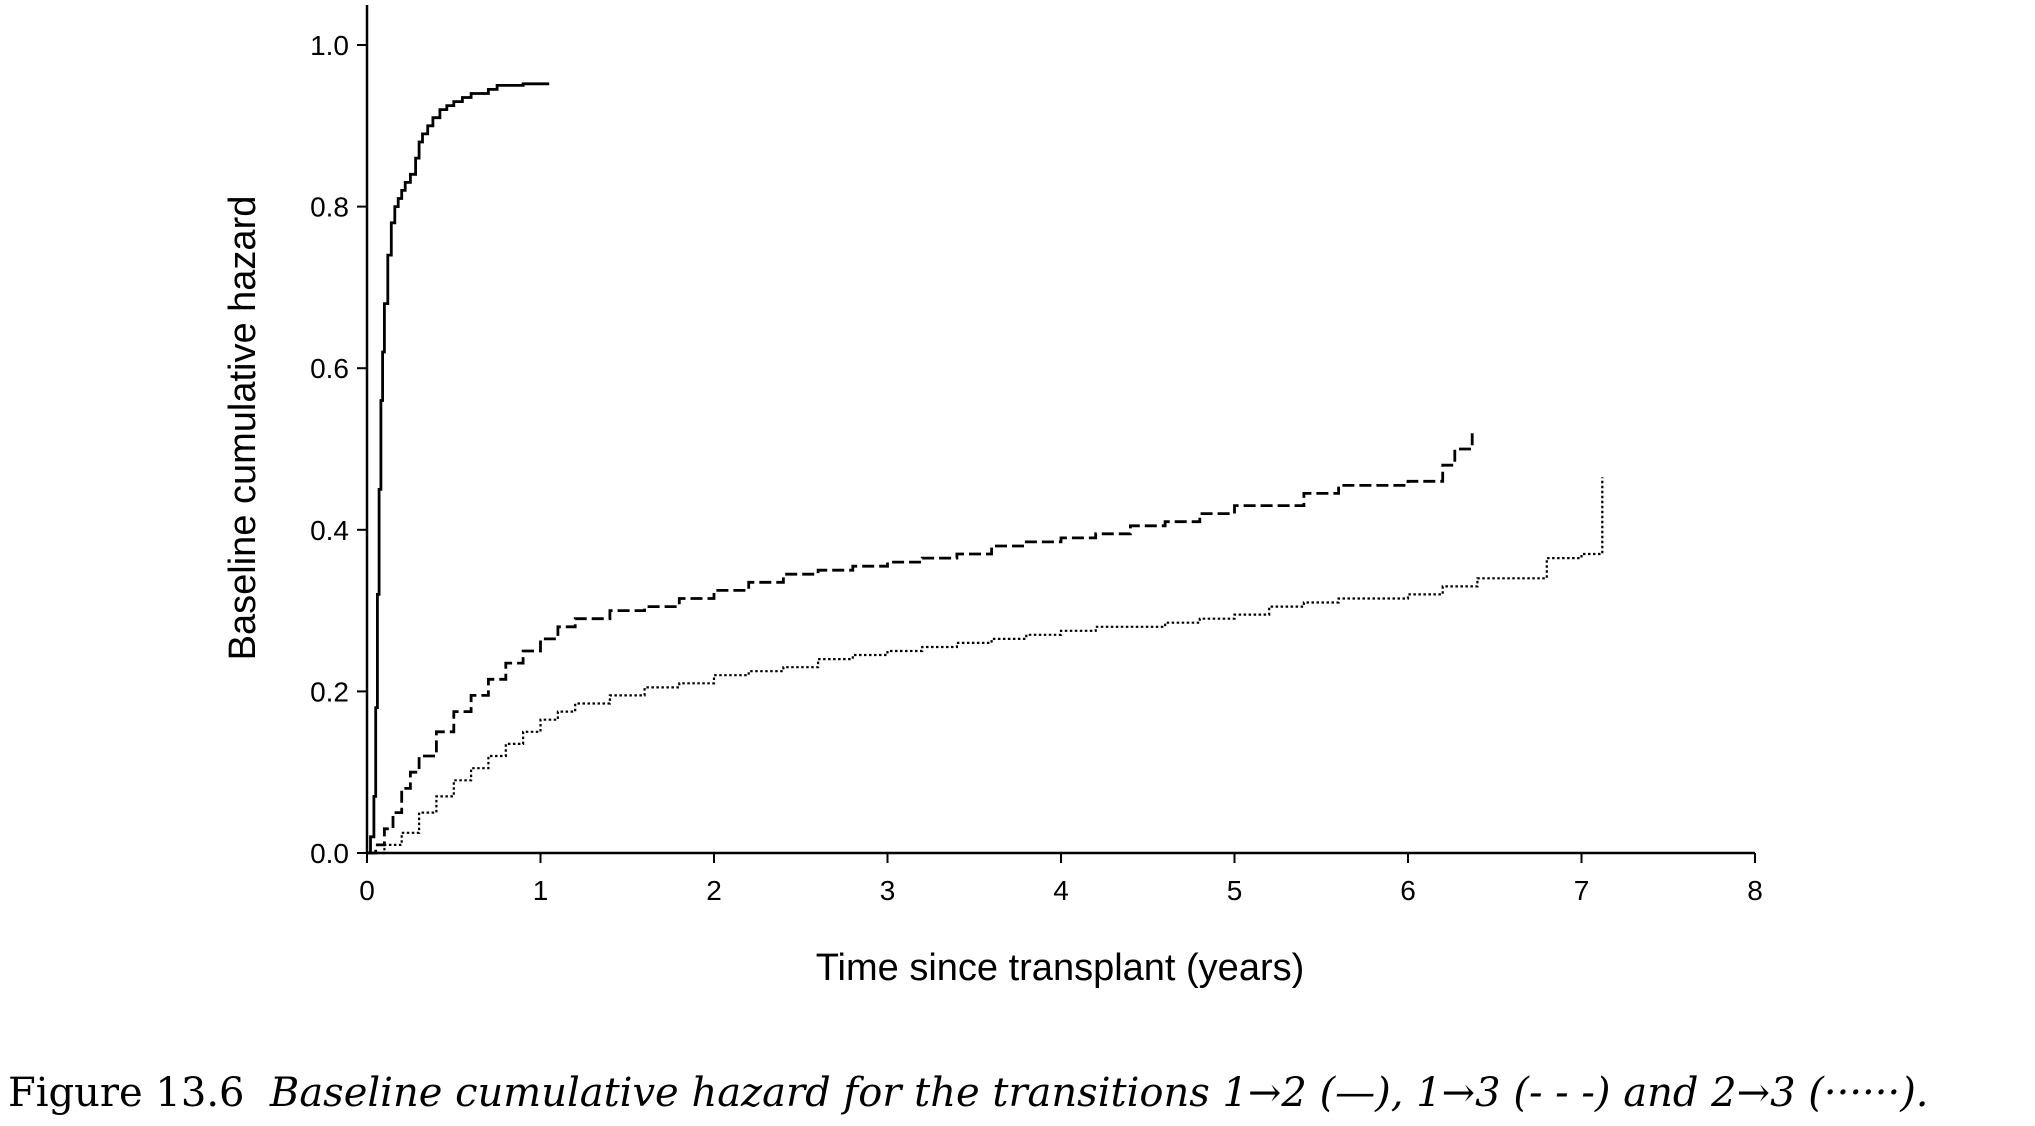 This screenshot has height=1126, width=2035. What do you see at coordinates (1061, 890) in the screenshot?
I see `x-tick-label: 4` at bounding box center [1061, 890].